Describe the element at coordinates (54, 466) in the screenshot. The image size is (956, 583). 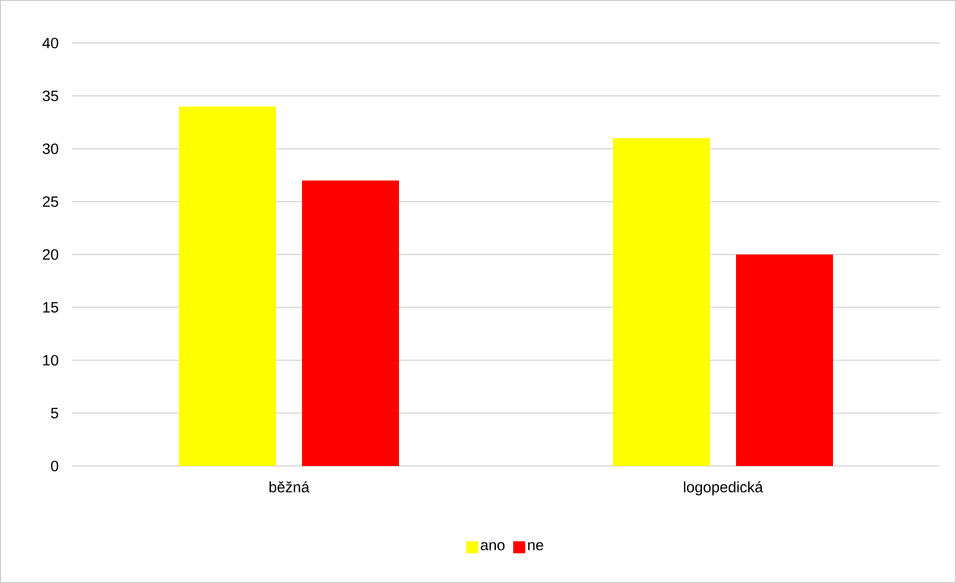
I see `y-tick-label: 0` at that location.